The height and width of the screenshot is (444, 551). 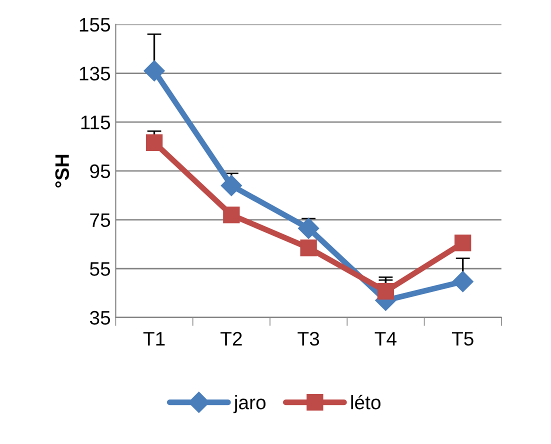 What do you see at coordinates (100, 171) in the screenshot?
I see `y-tick-label: 95` at bounding box center [100, 171].